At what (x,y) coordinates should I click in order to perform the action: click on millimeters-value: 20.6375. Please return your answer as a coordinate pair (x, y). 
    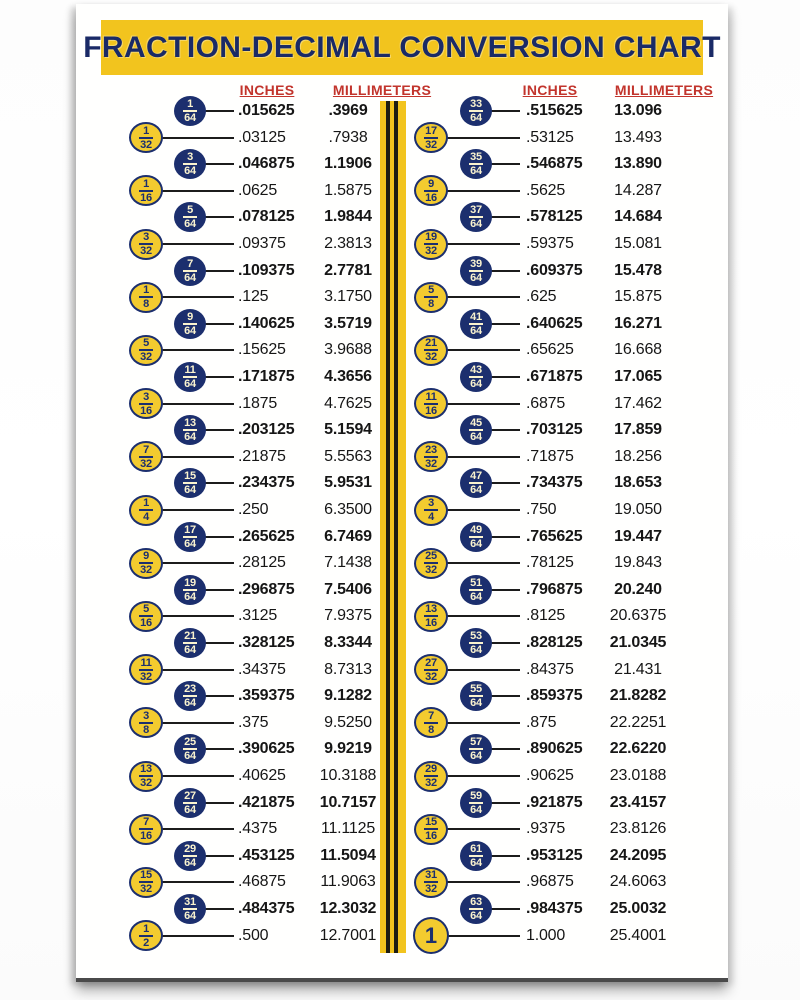
    Looking at the image, I should click on (638, 616).